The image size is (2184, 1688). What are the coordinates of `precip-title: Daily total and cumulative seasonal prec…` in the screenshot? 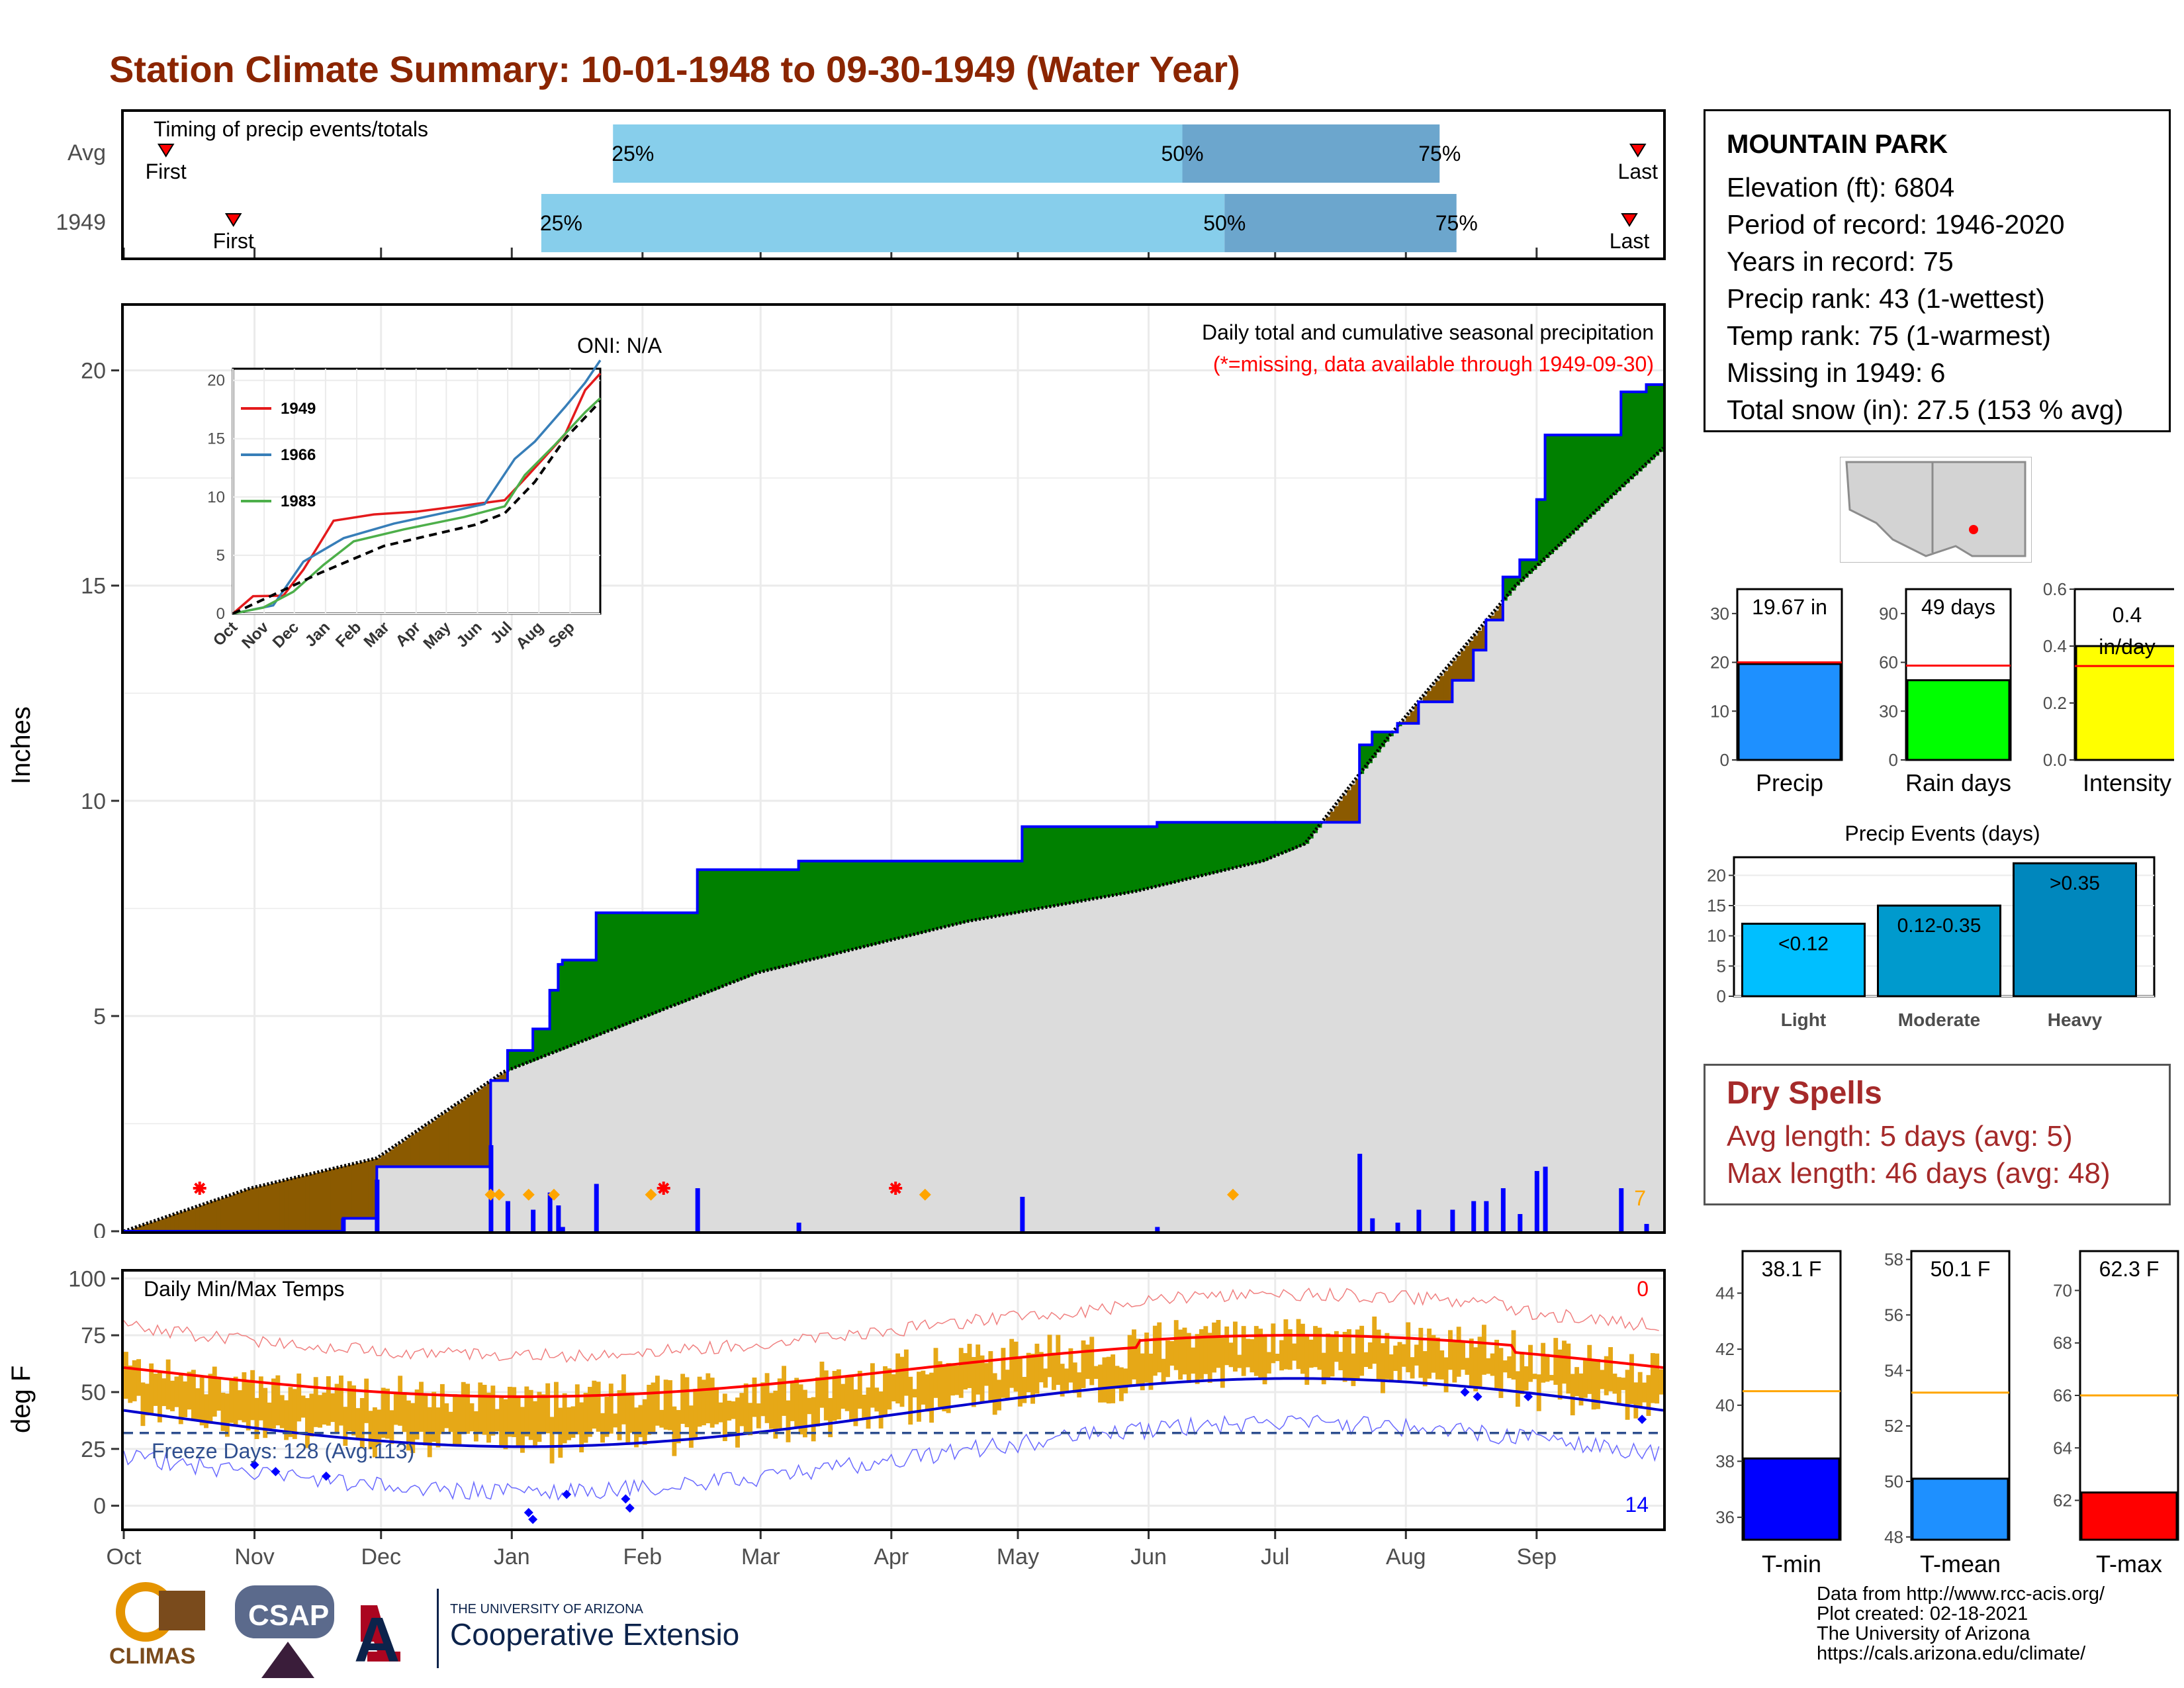 It's located at (1427, 332).